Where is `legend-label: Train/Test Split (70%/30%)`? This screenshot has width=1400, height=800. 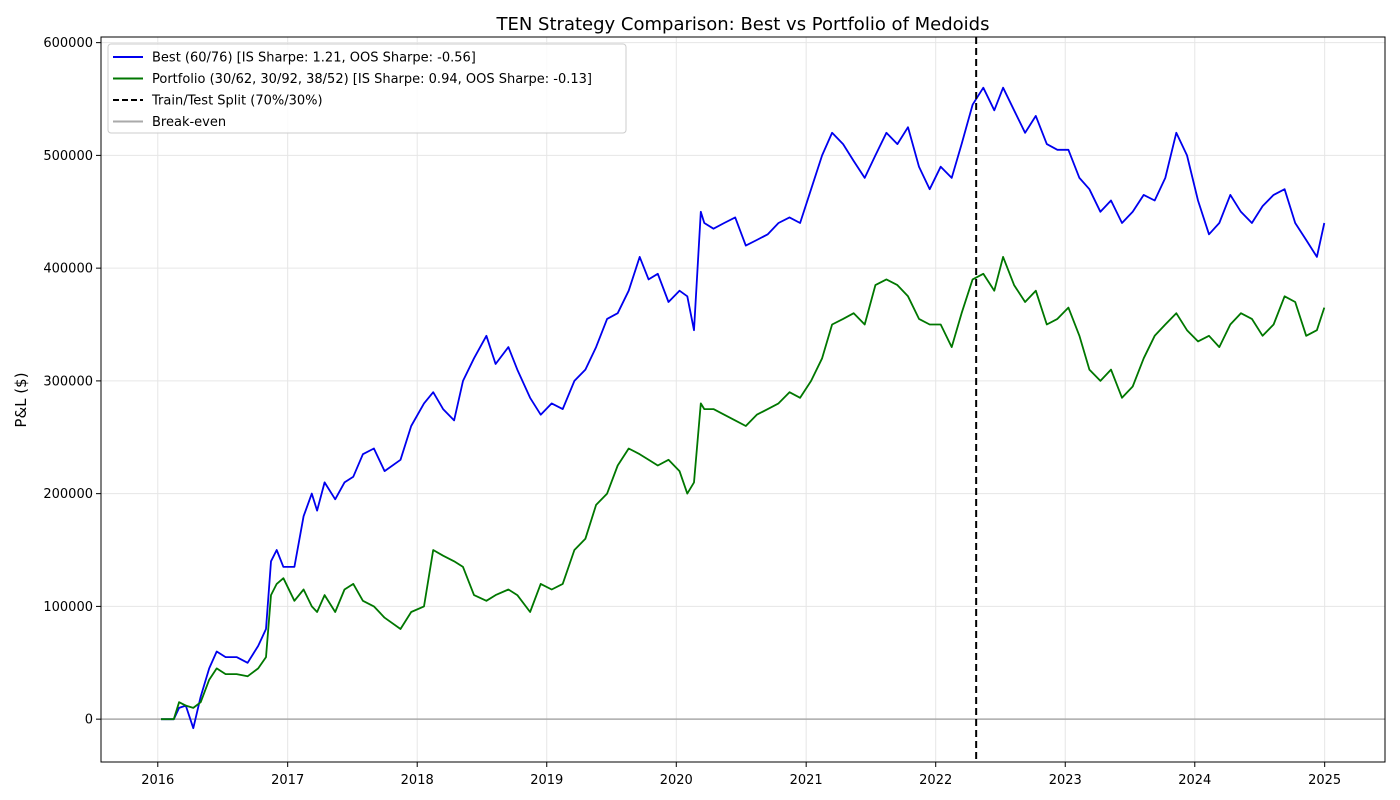 legend-label: Train/Test Split (70%/30%) is located at coordinates (237, 101).